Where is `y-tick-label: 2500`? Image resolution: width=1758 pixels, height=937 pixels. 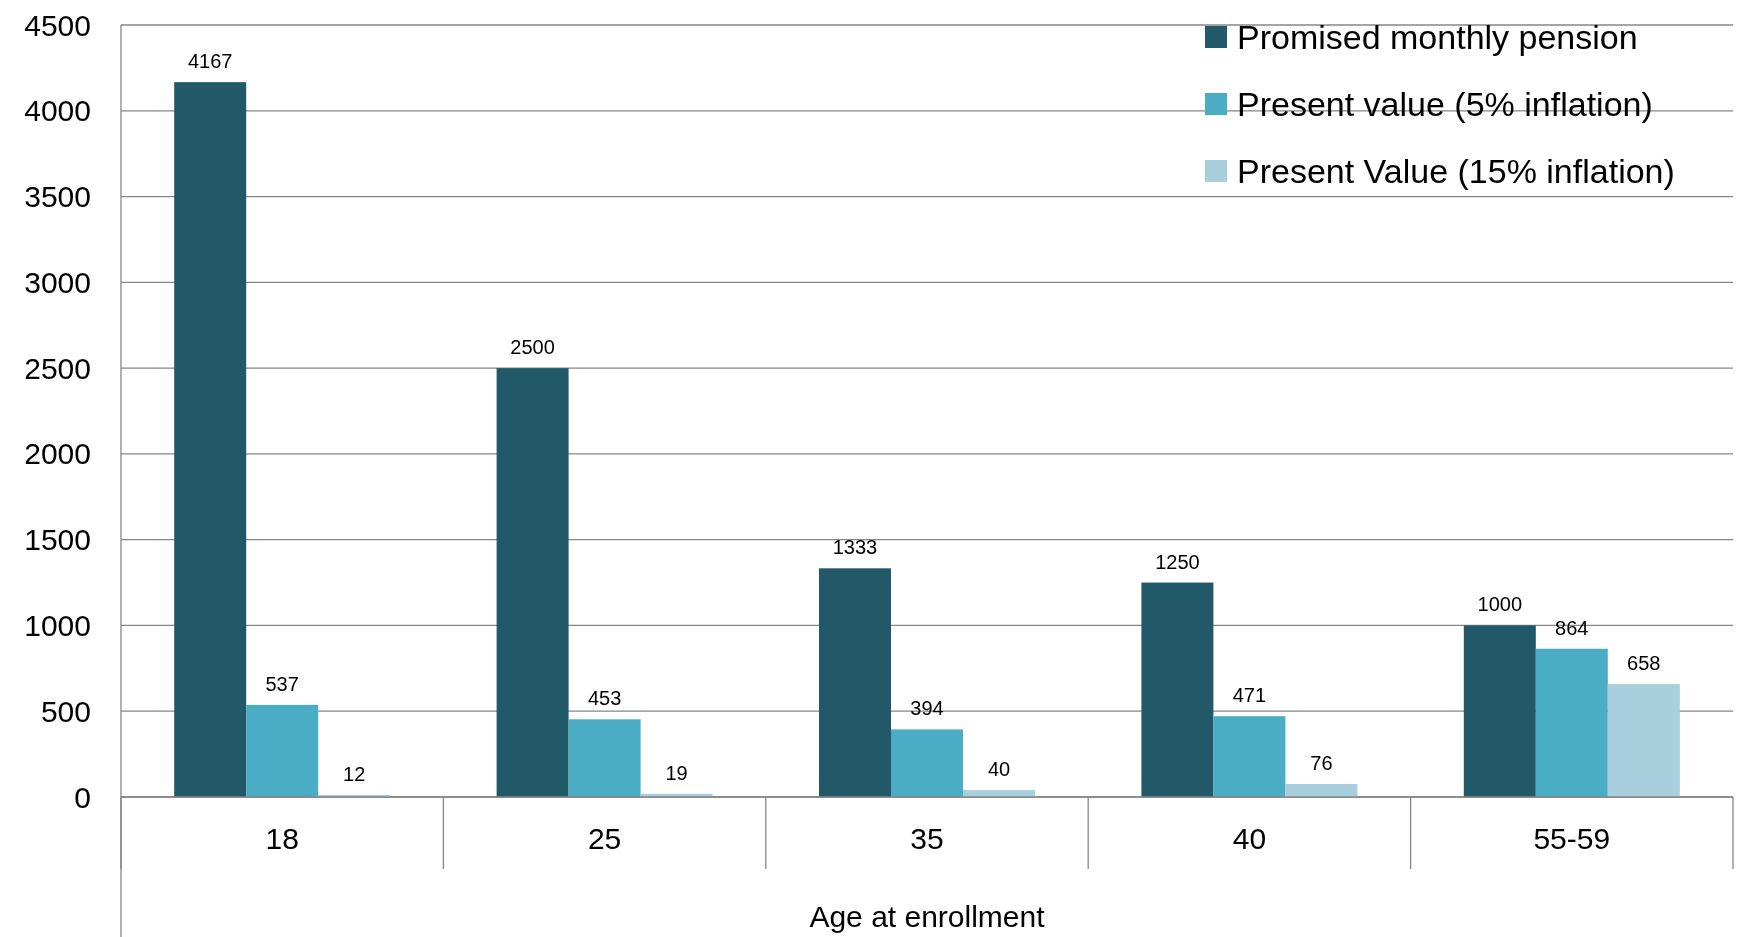 y-tick-label: 2500 is located at coordinates (57, 368).